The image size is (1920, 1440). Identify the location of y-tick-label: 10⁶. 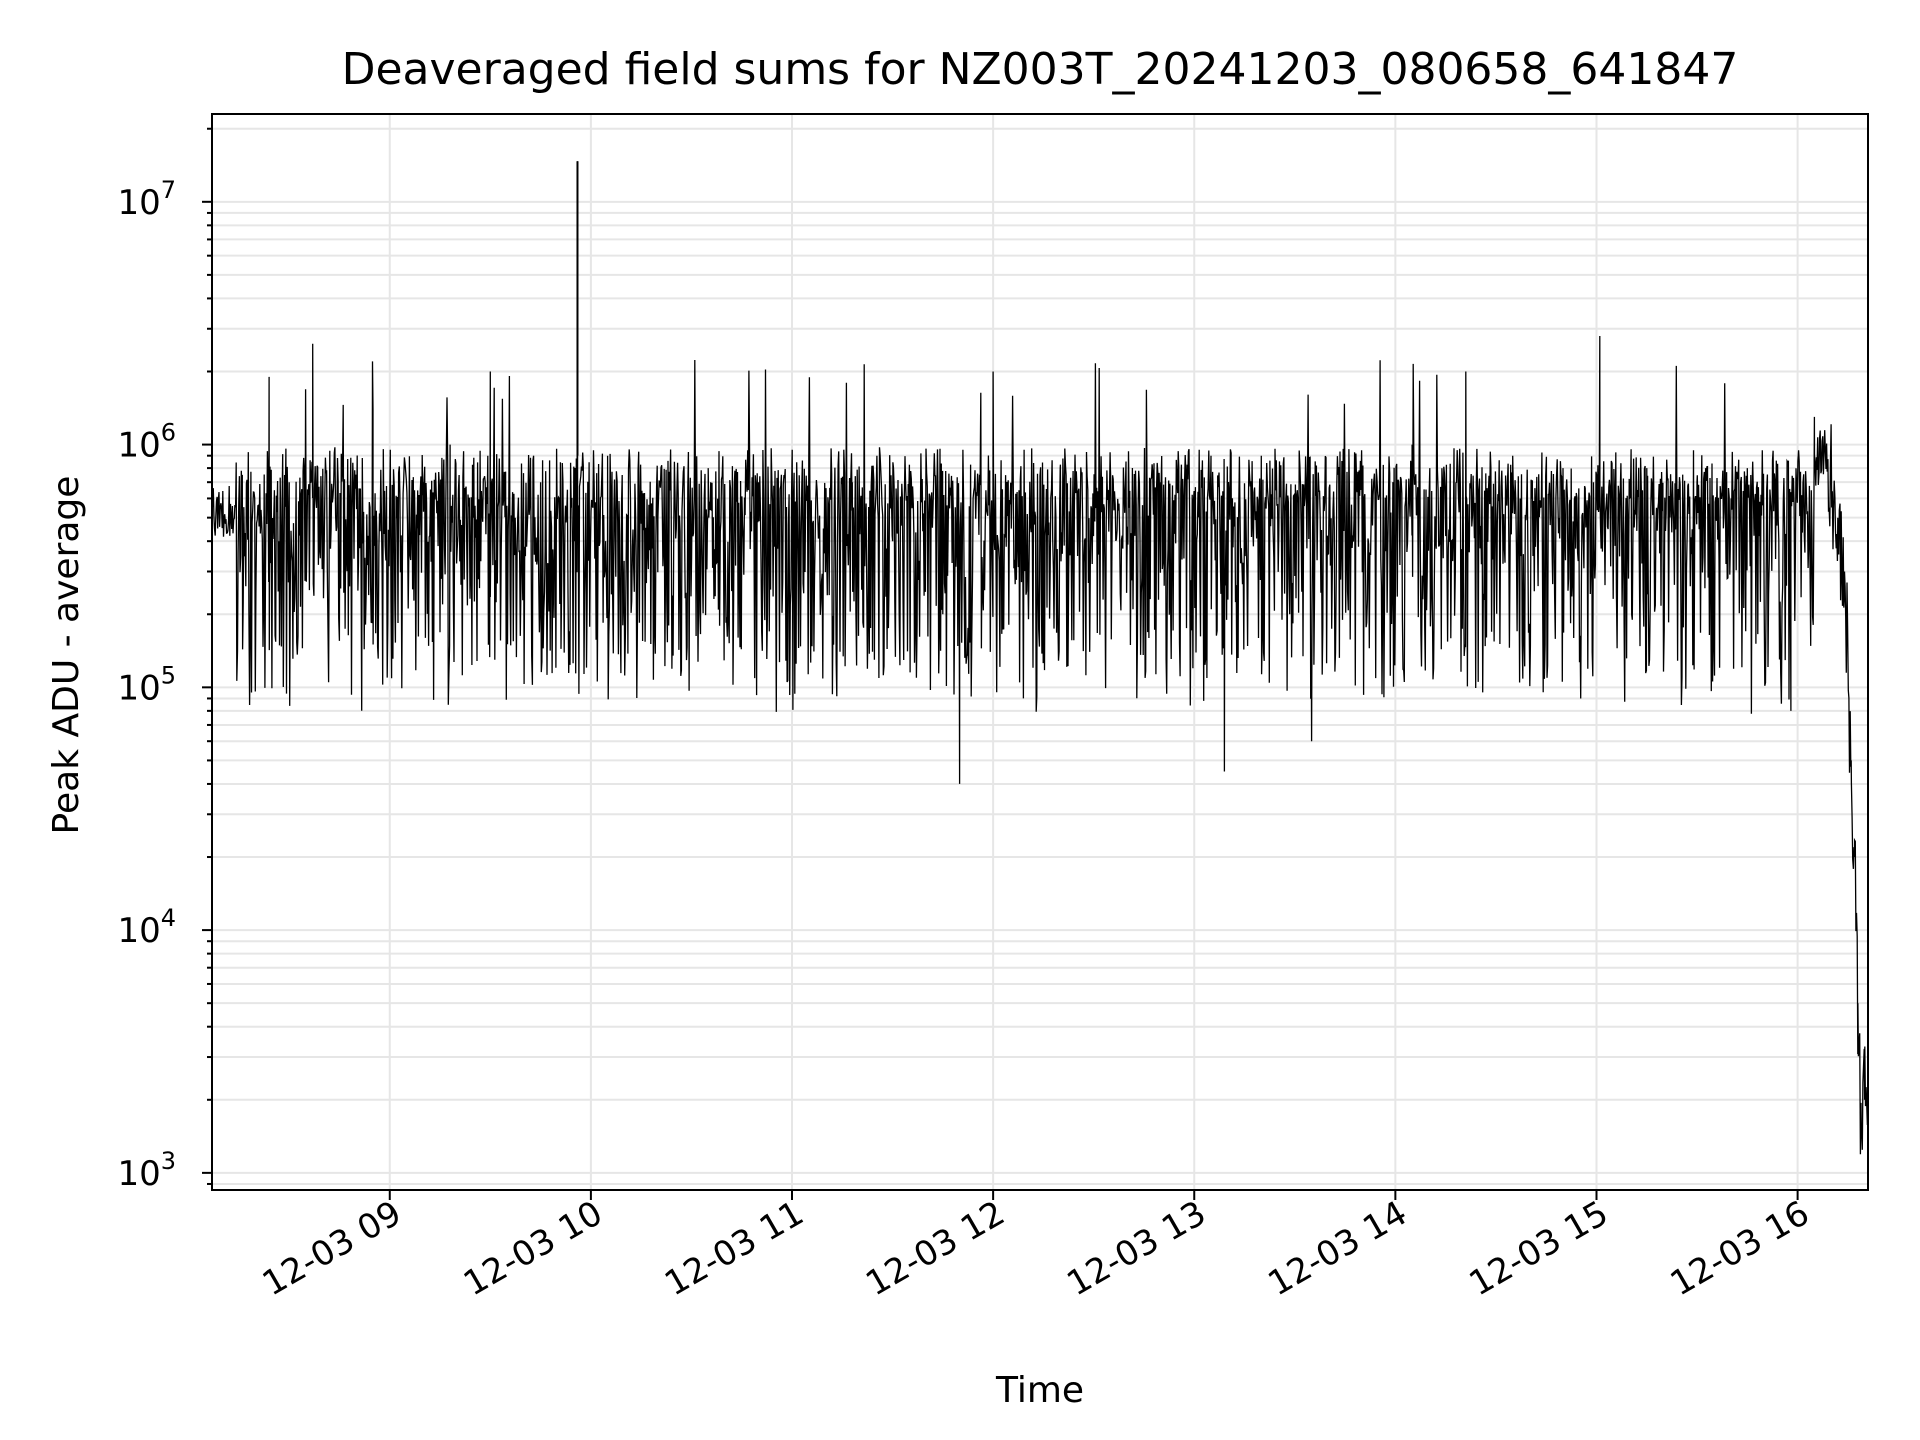
(146, 442).